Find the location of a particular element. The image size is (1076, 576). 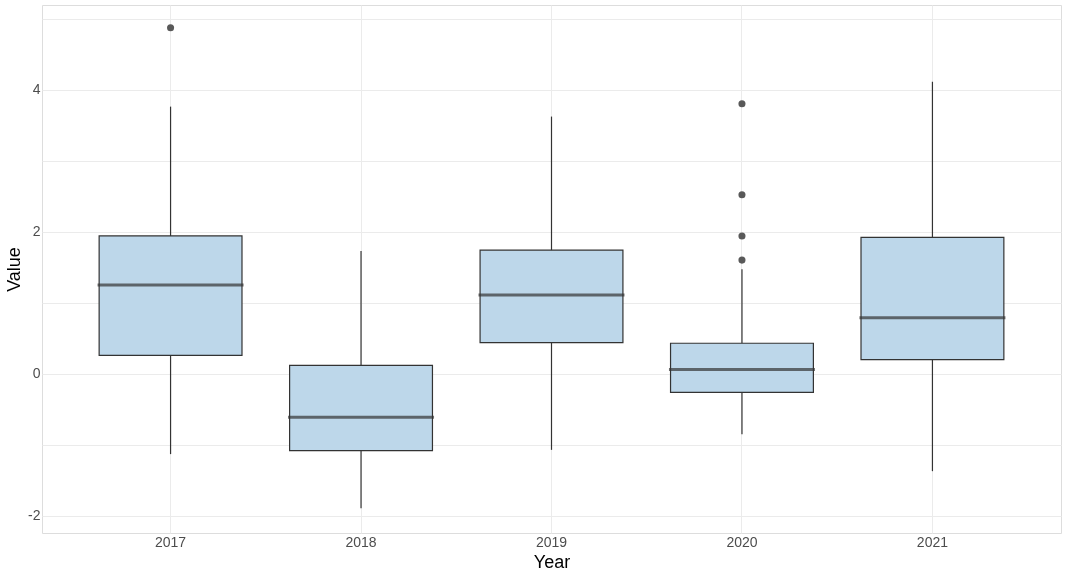

y-tick-label: 4 is located at coordinates (36, 89).